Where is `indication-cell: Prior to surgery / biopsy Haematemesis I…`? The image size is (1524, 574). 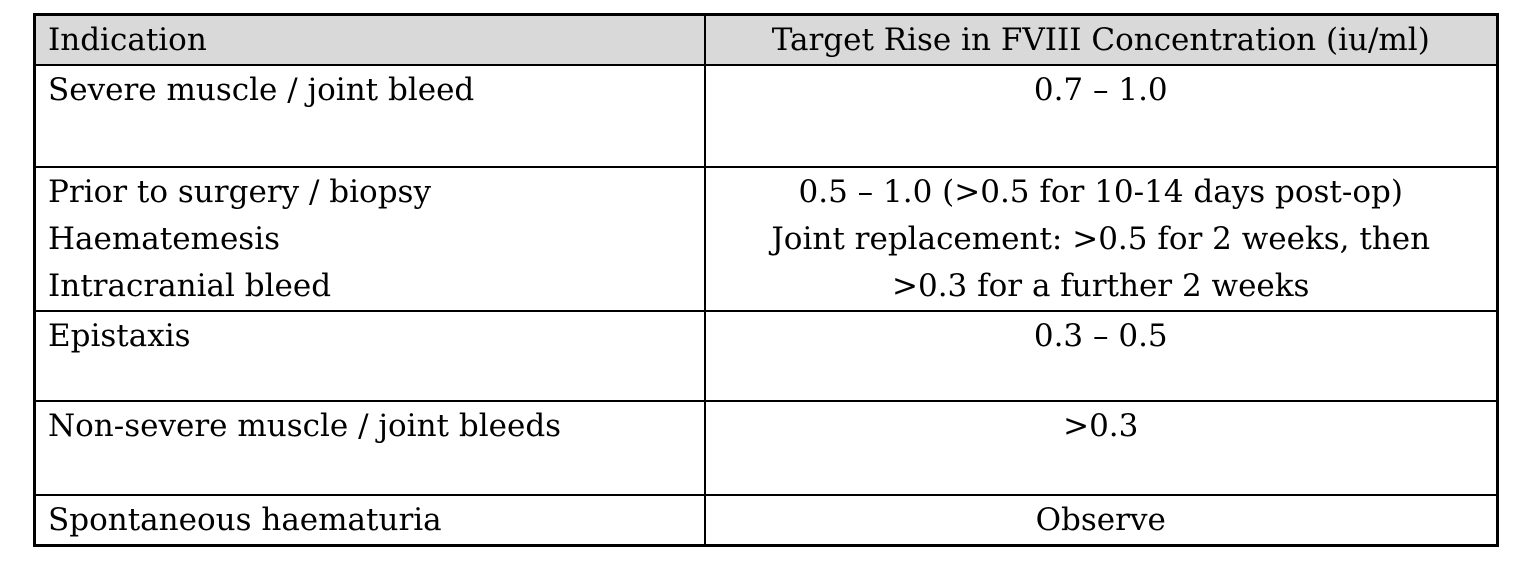 indication-cell: Prior to surgery / biopsy Haematemesis I… is located at coordinates (369, 239).